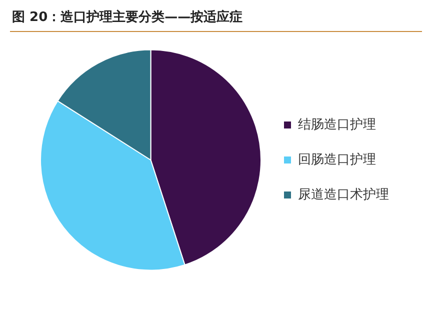  Describe the element at coordinates (343, 194) in the screenshot. I see `legend-label: 尿道造口术护理` at that location.